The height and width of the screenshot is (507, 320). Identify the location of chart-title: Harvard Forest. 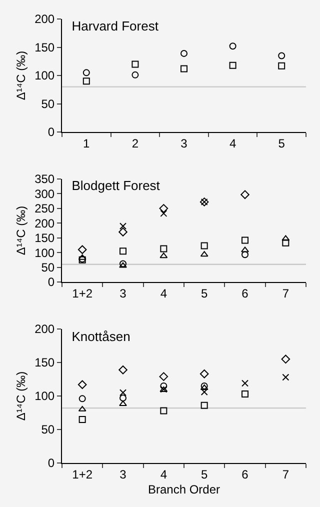
(115, 26).